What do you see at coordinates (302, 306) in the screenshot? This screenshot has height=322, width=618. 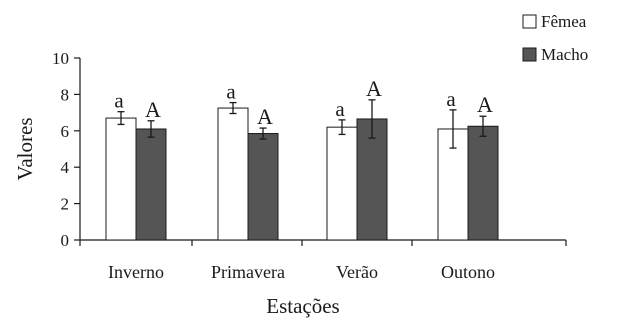 I see `x-axis-title: Estações` at bounding box center [302, 306].